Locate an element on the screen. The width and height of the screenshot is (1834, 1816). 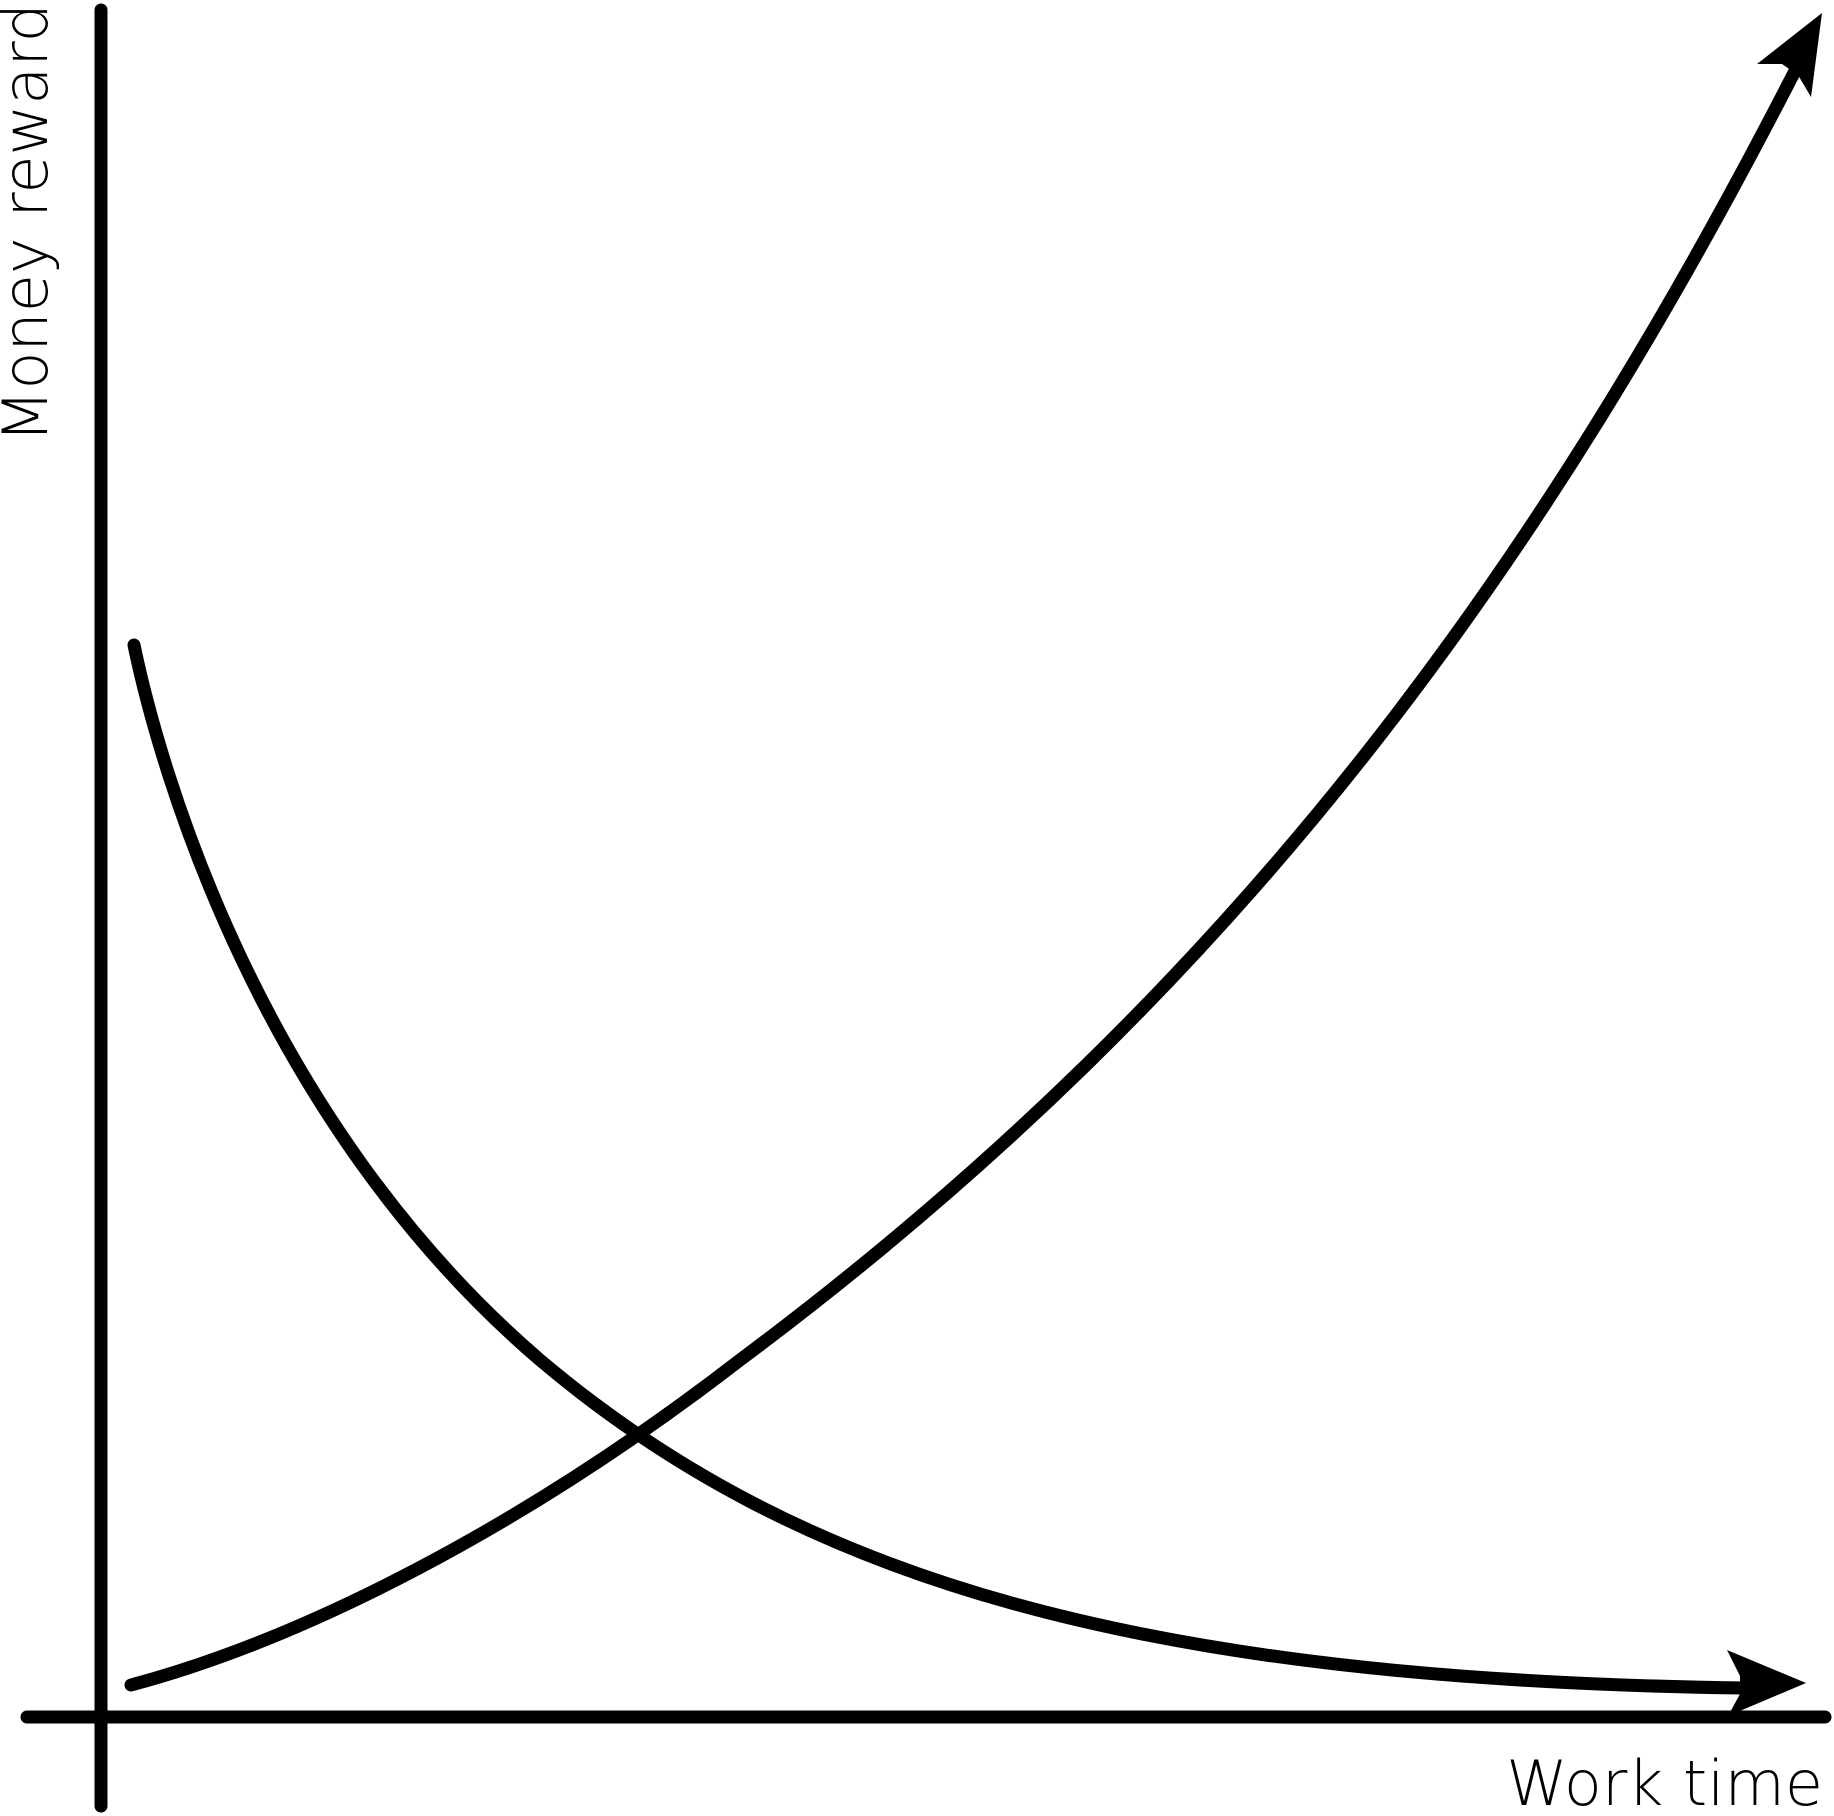
falling-curve-arrowhead is located at coordinates (1766, 1683).